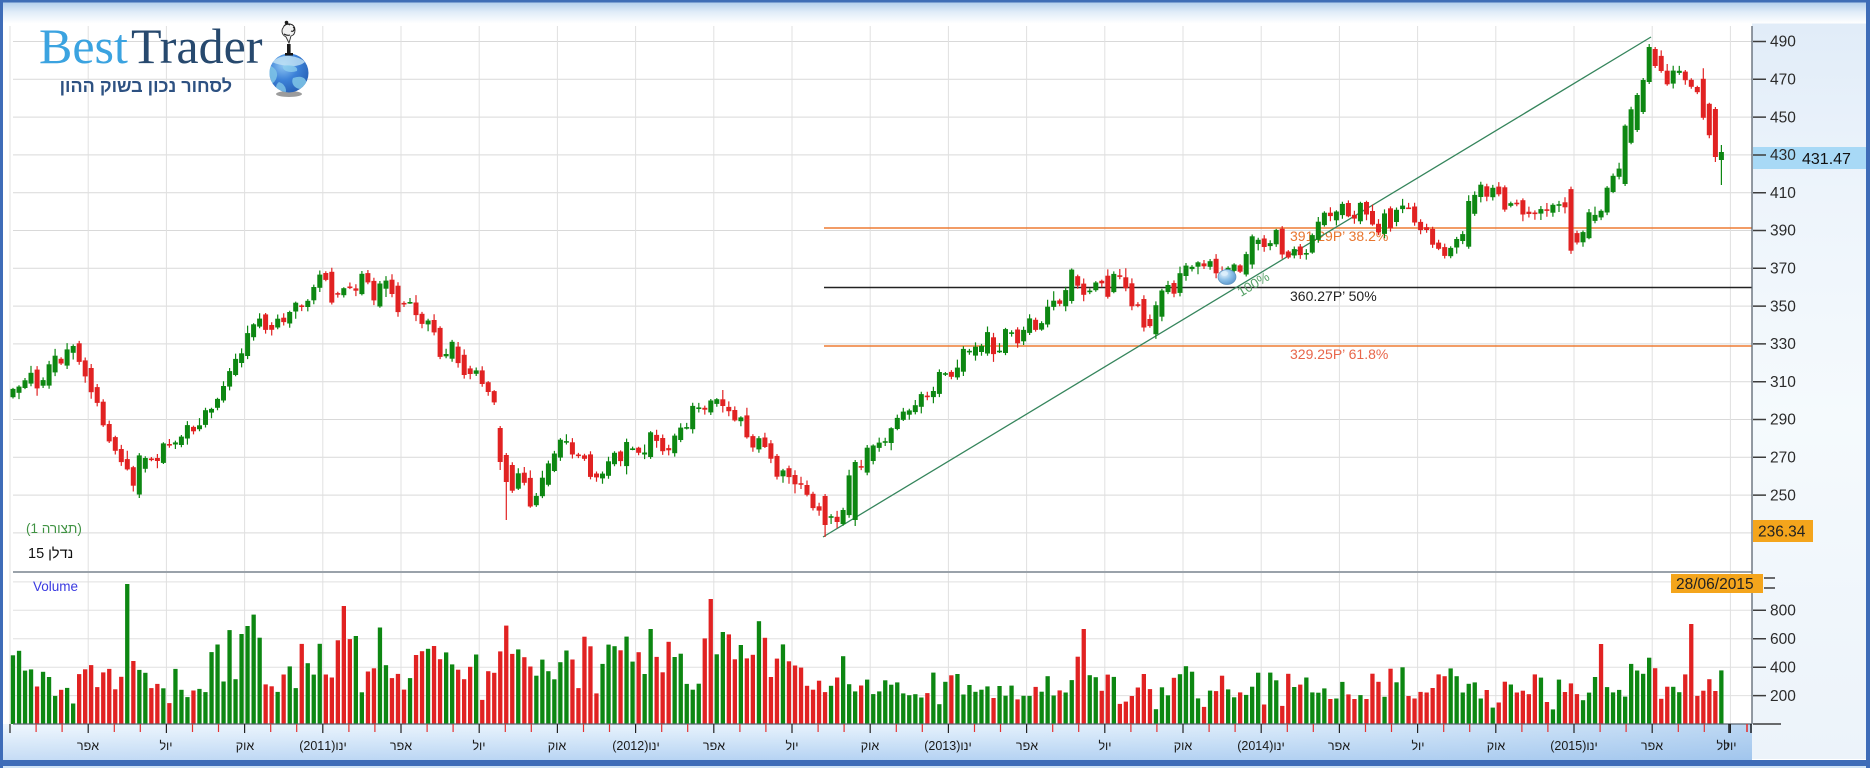 The image size is (1870, 768). What do you see at coordinates (1574, 746) in the screenshot?
I see `svg-text: ינו(2015)` at bounding box center [1574, 746].